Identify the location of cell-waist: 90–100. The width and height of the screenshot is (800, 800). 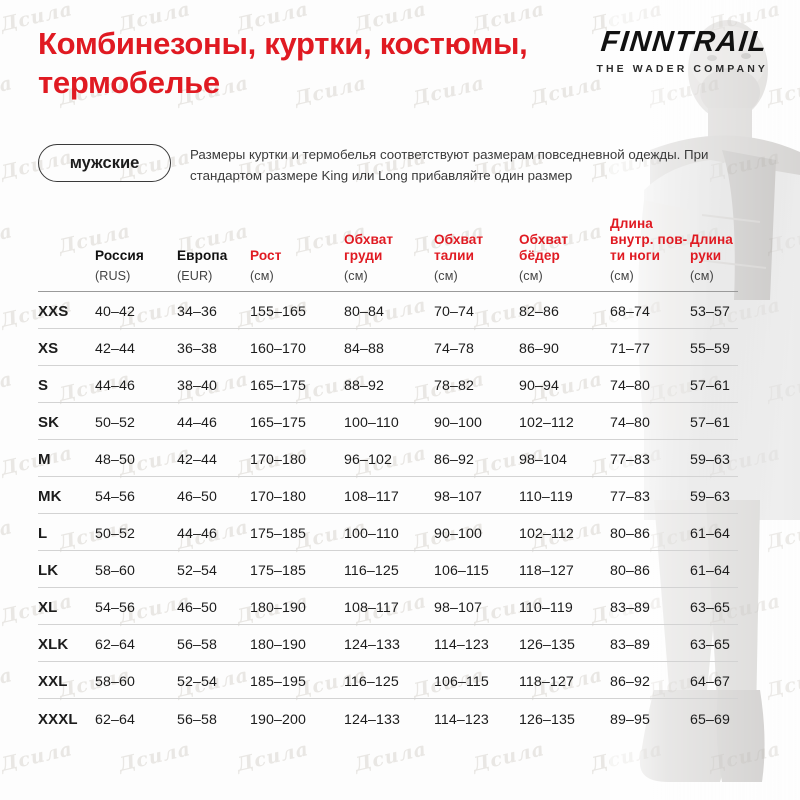
(458, 534).